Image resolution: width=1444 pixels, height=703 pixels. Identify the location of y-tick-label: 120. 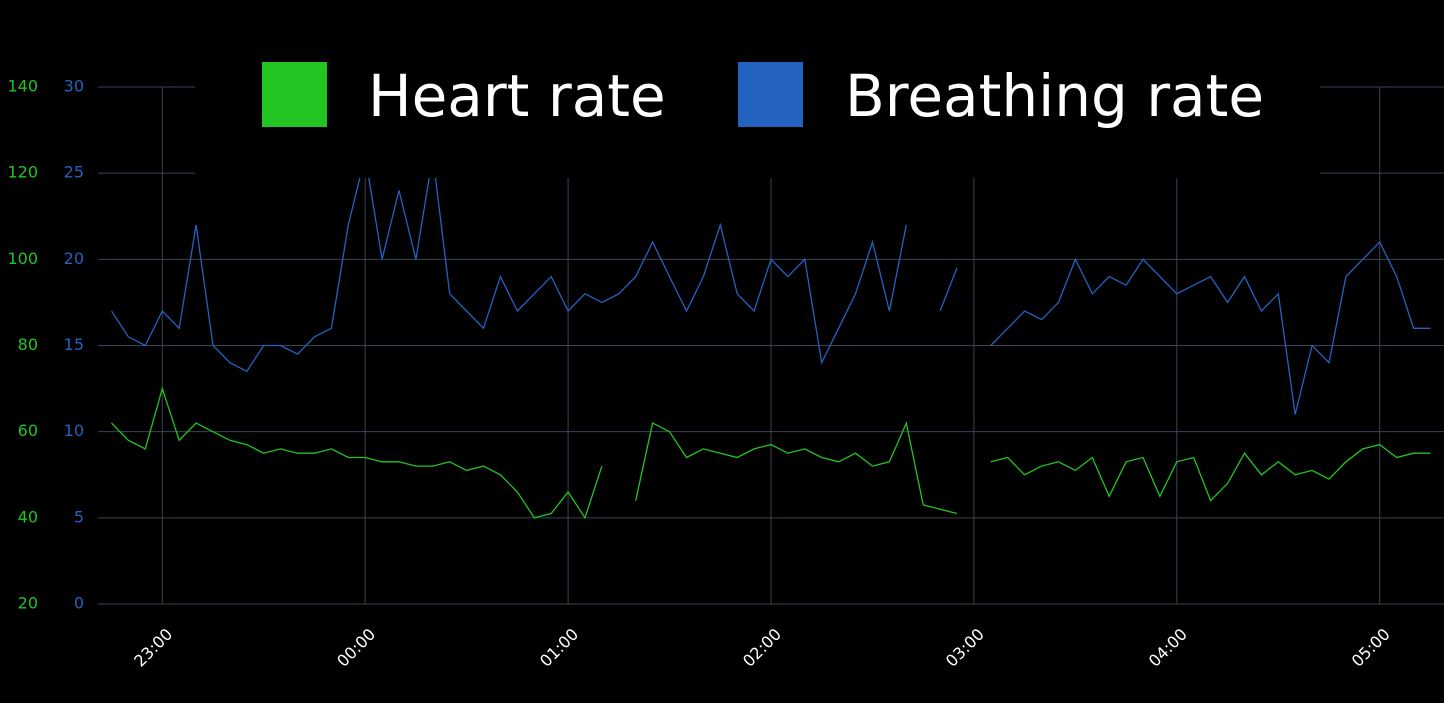
(22, 172).